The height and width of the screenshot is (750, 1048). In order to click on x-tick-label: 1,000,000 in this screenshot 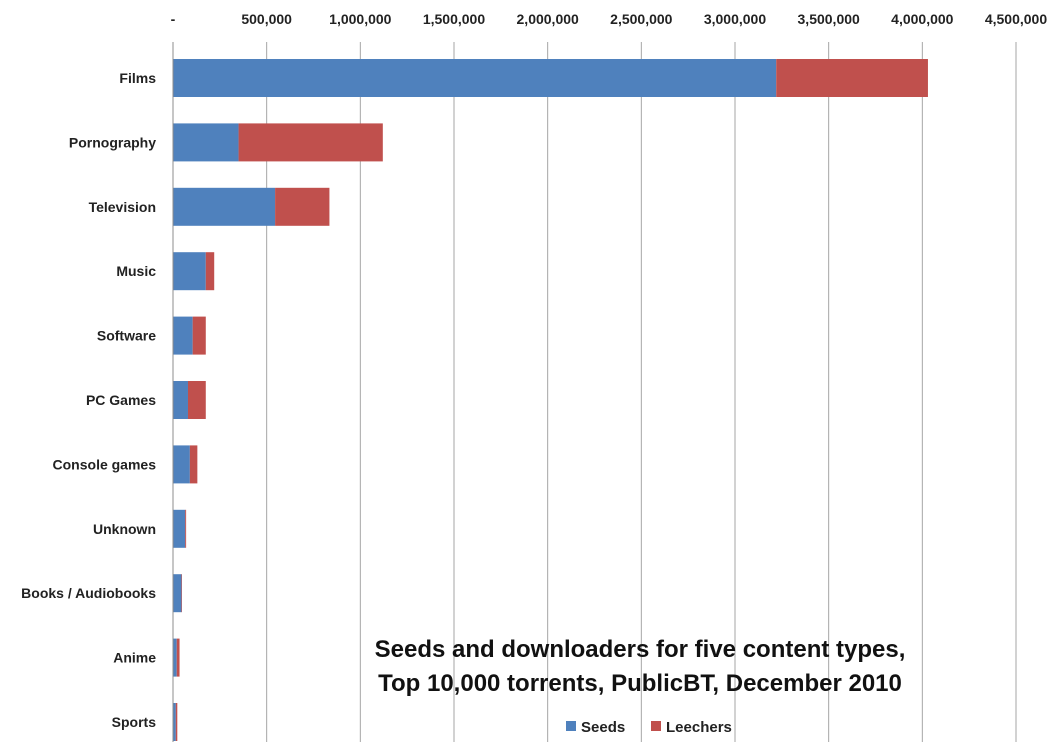, I will do `click(360, 19)`.